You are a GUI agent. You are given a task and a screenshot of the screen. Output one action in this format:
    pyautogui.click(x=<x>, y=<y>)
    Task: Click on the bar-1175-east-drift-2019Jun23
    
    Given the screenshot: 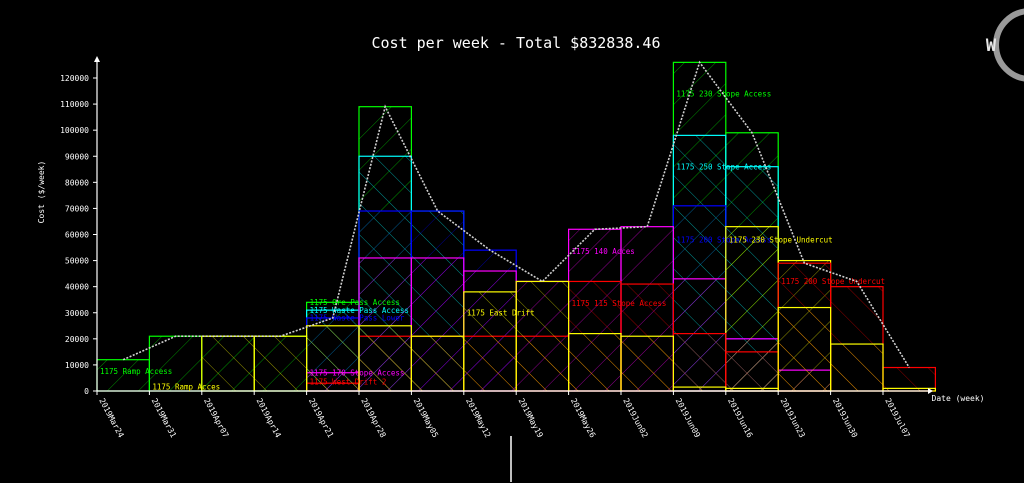 What is the action you would take?
    pyautogui.click(x=804, y=349)
    